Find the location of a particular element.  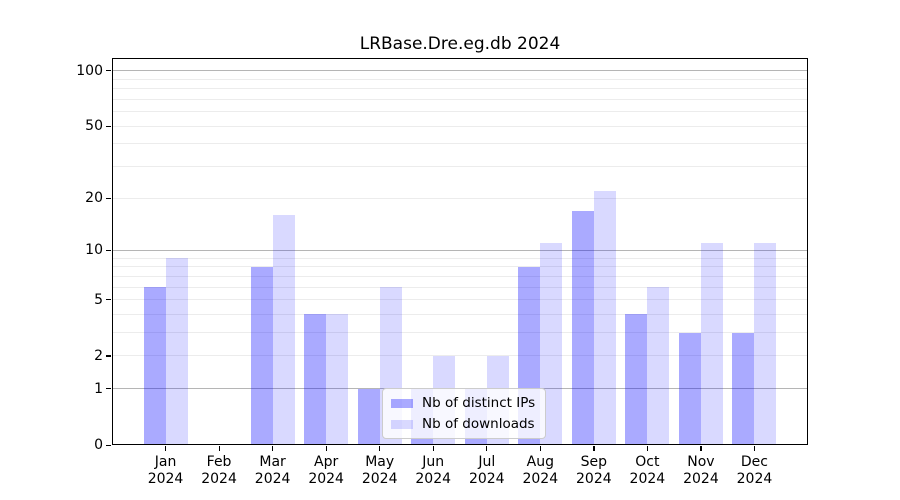

y-tick-label-10: 10 is located at coordinates (94, 250).